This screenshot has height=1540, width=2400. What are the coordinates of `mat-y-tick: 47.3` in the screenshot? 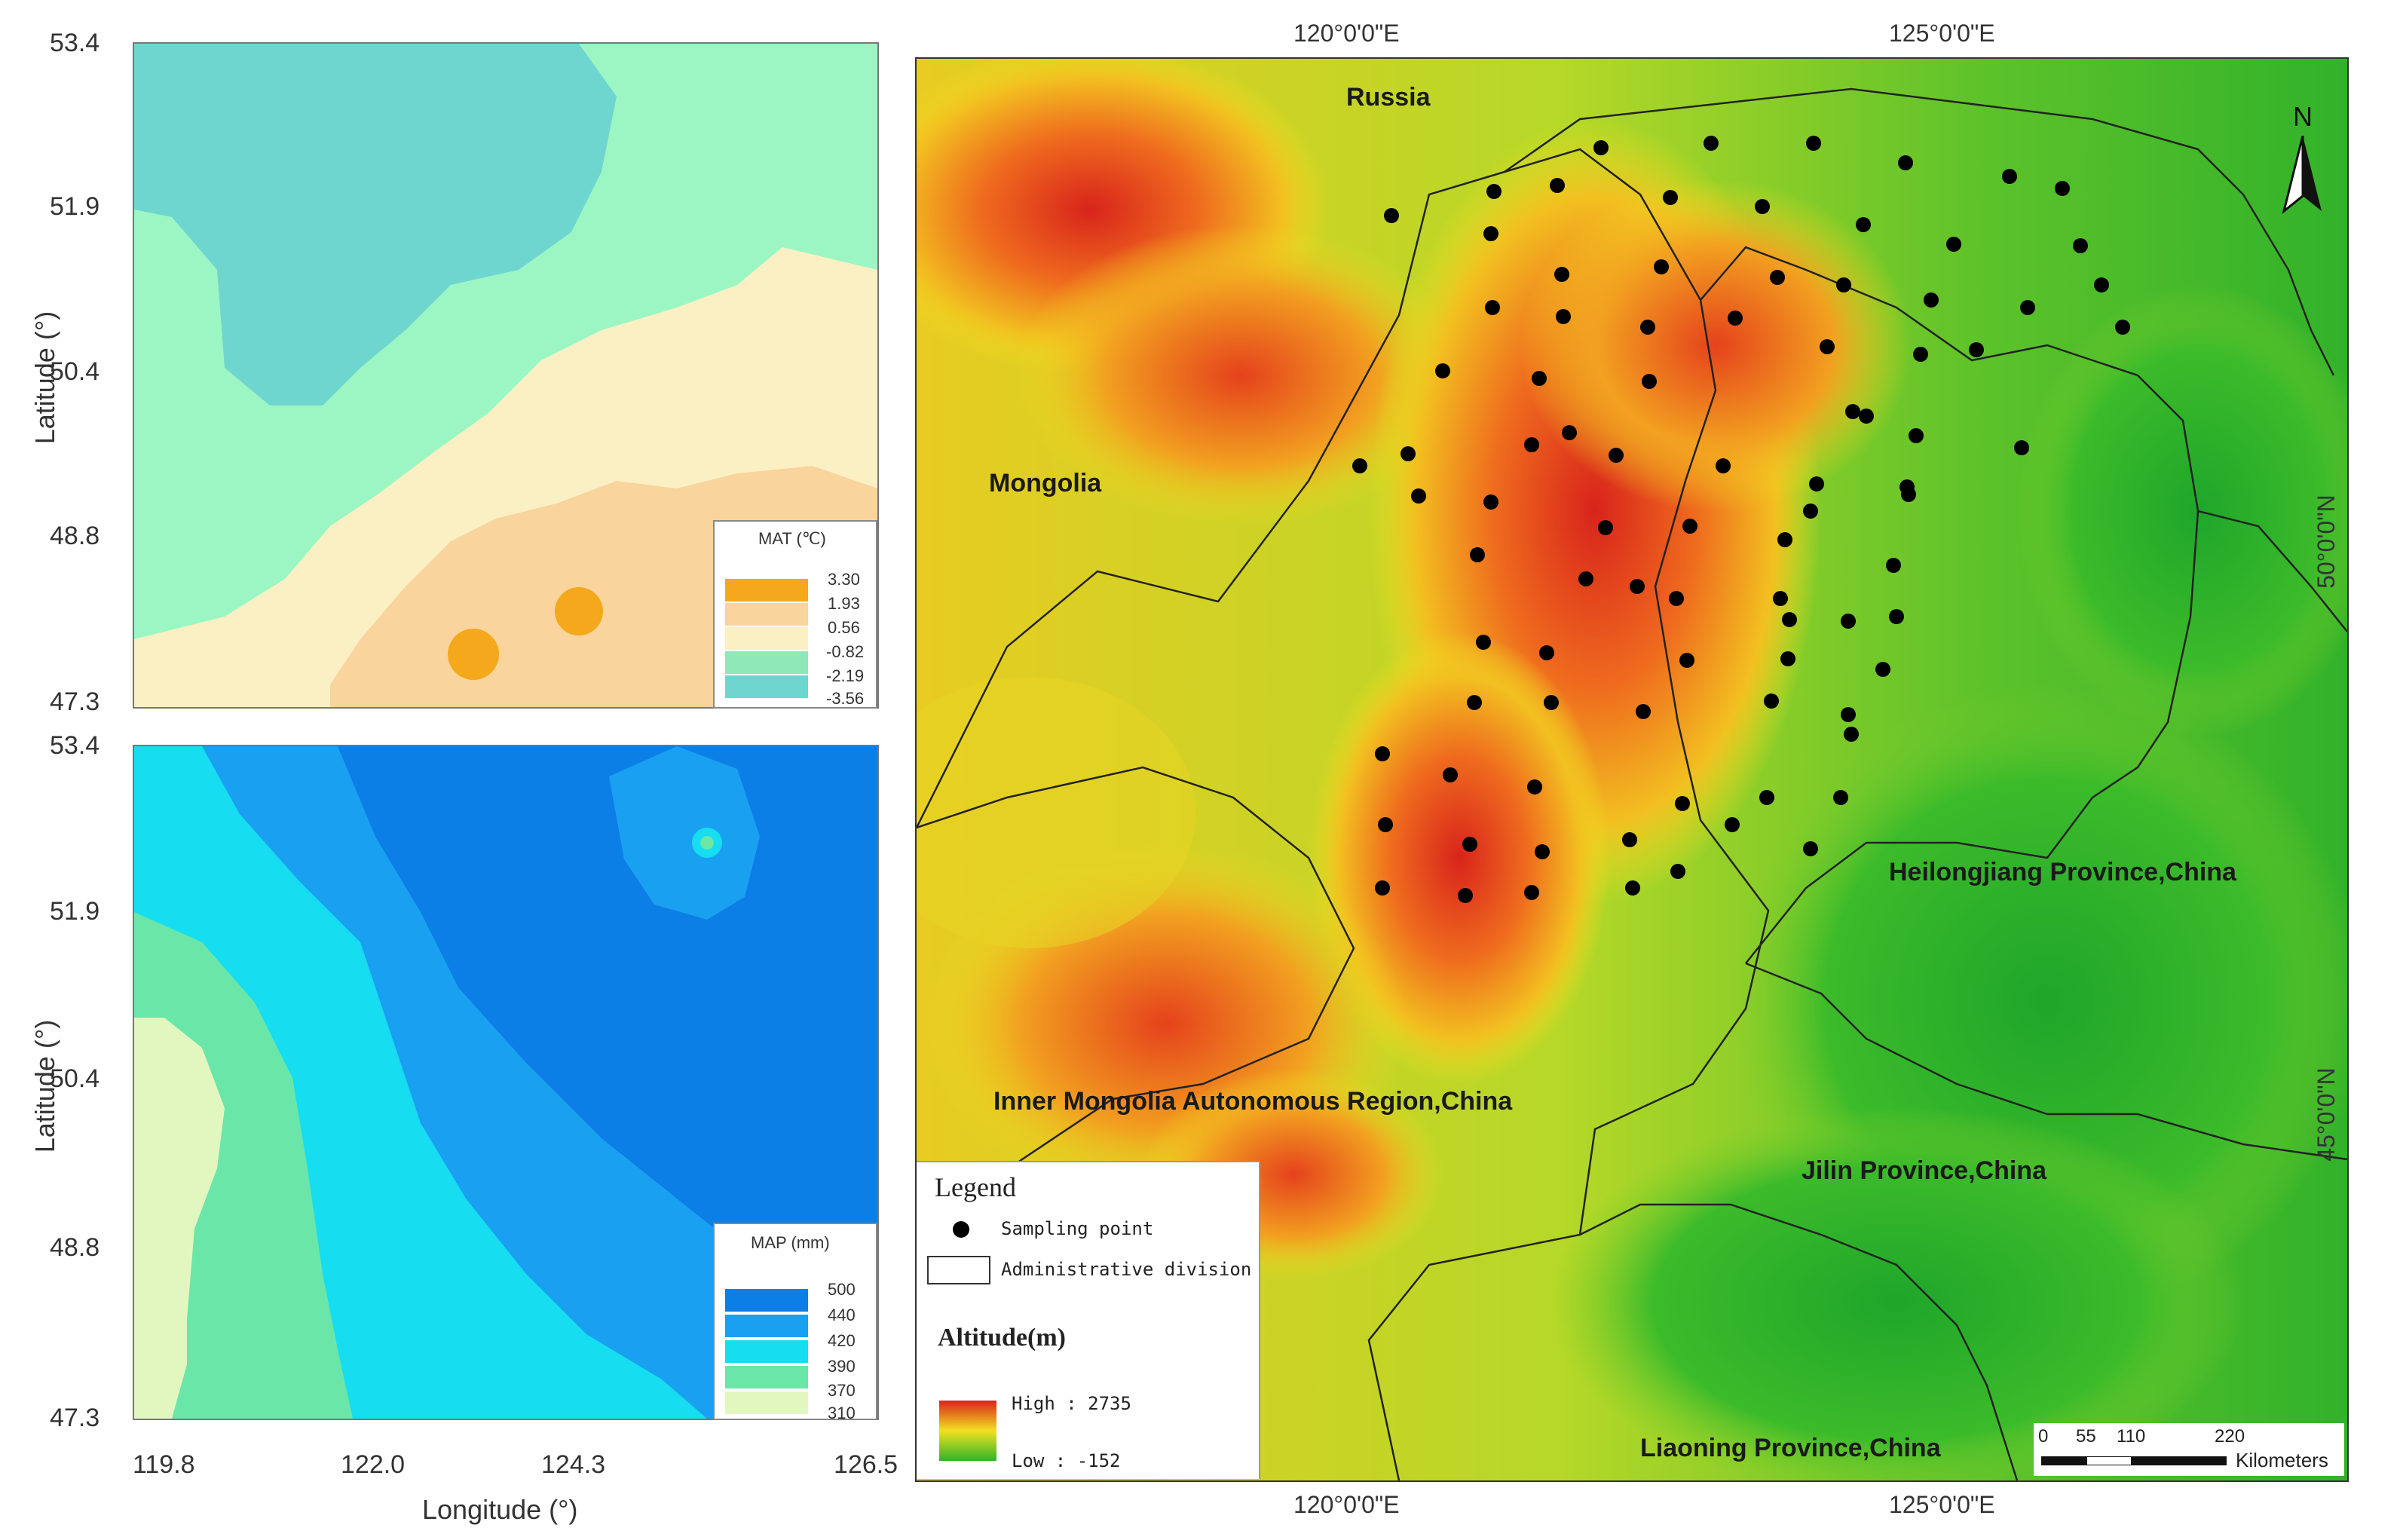 It's located at (75, 701).